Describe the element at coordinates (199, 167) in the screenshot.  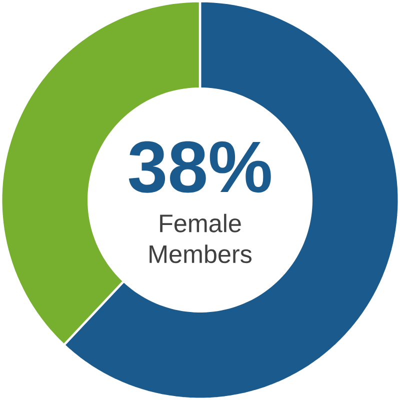
I see `text: 38%` at that location.